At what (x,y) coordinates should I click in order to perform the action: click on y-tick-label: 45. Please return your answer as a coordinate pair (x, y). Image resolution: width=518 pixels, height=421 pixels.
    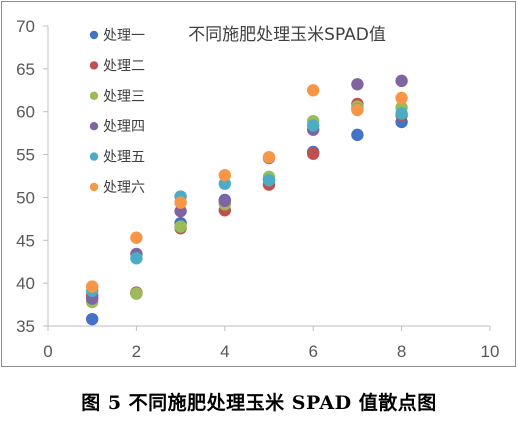
    Looking at the image, I should click on (25, 240).